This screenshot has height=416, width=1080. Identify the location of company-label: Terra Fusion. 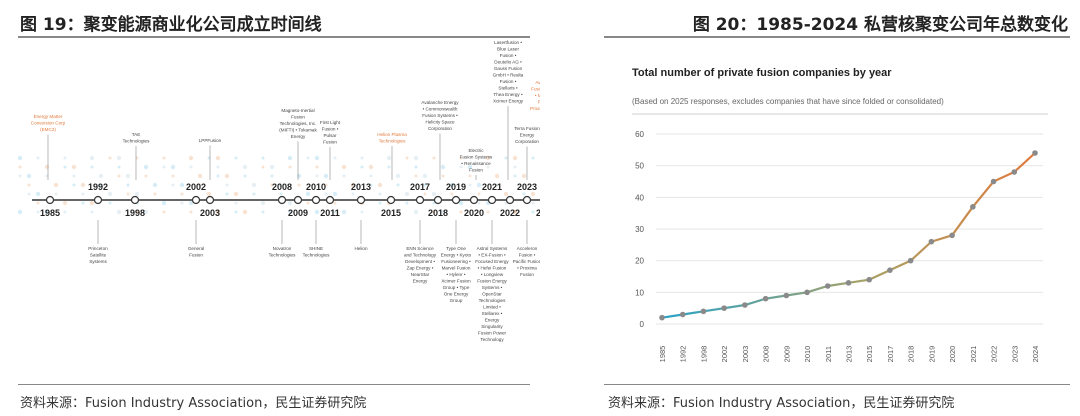
(527, 128).